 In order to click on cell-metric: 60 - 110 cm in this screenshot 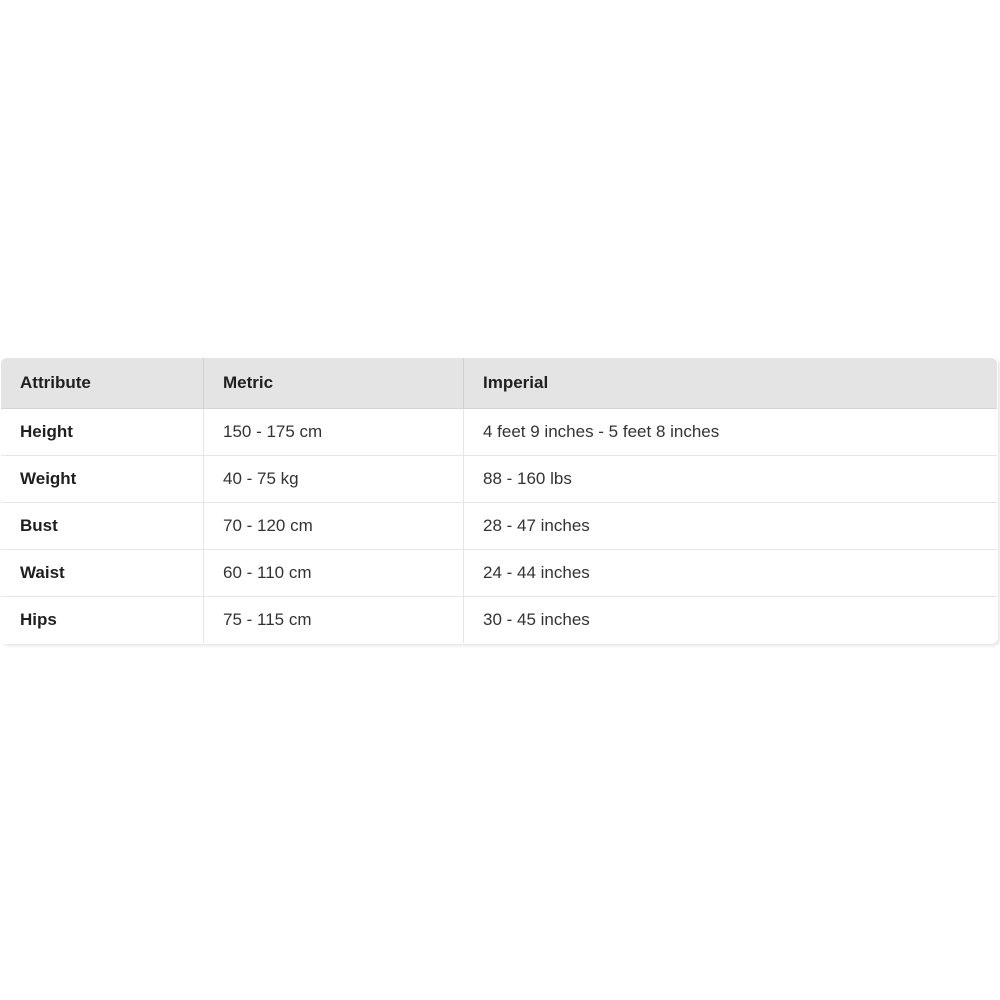, I will do `click(333, 573)`.